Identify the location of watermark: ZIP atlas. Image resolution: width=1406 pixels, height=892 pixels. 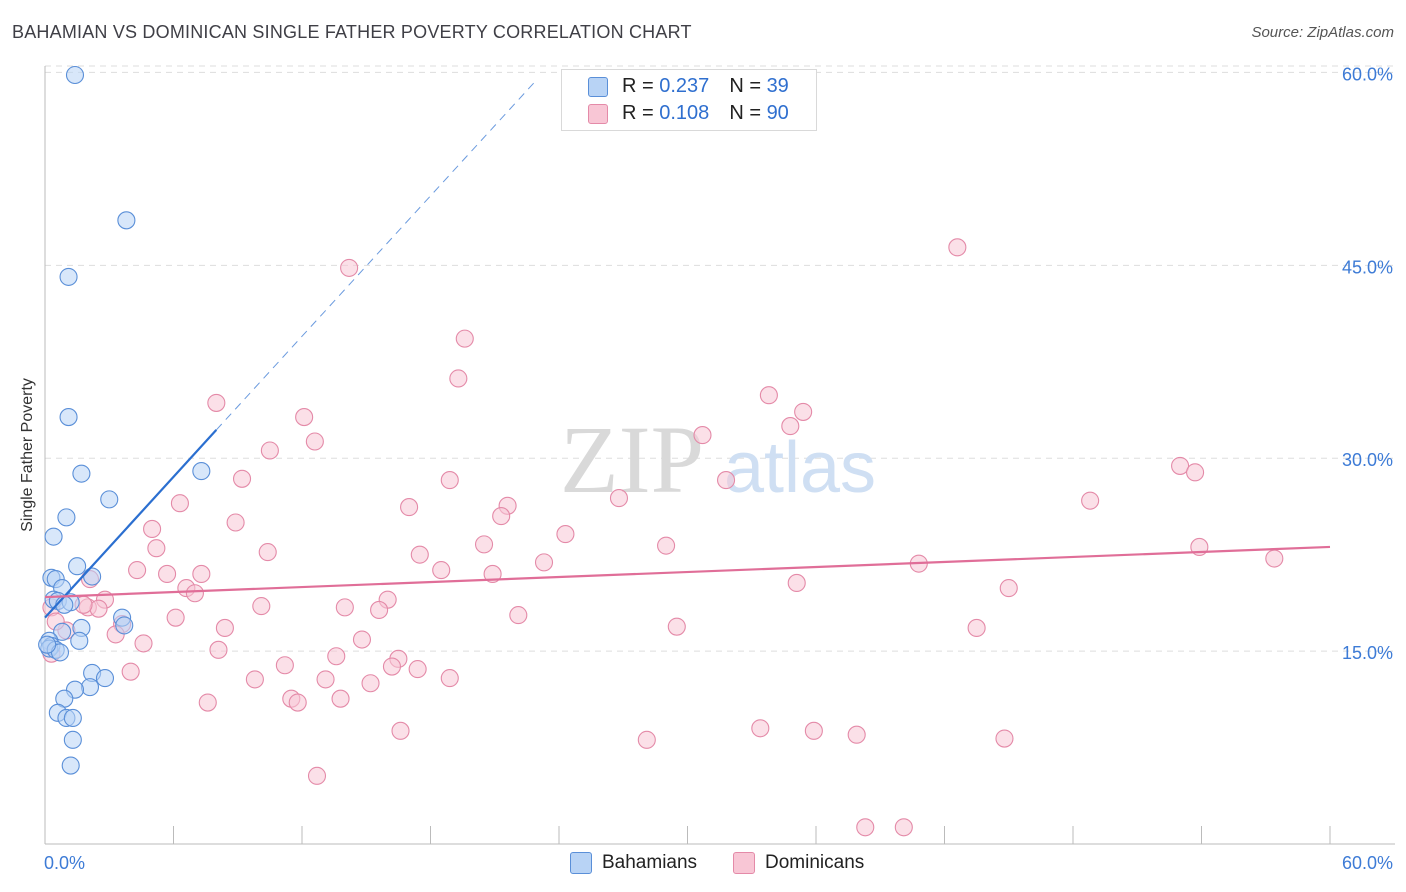
(718, 459).